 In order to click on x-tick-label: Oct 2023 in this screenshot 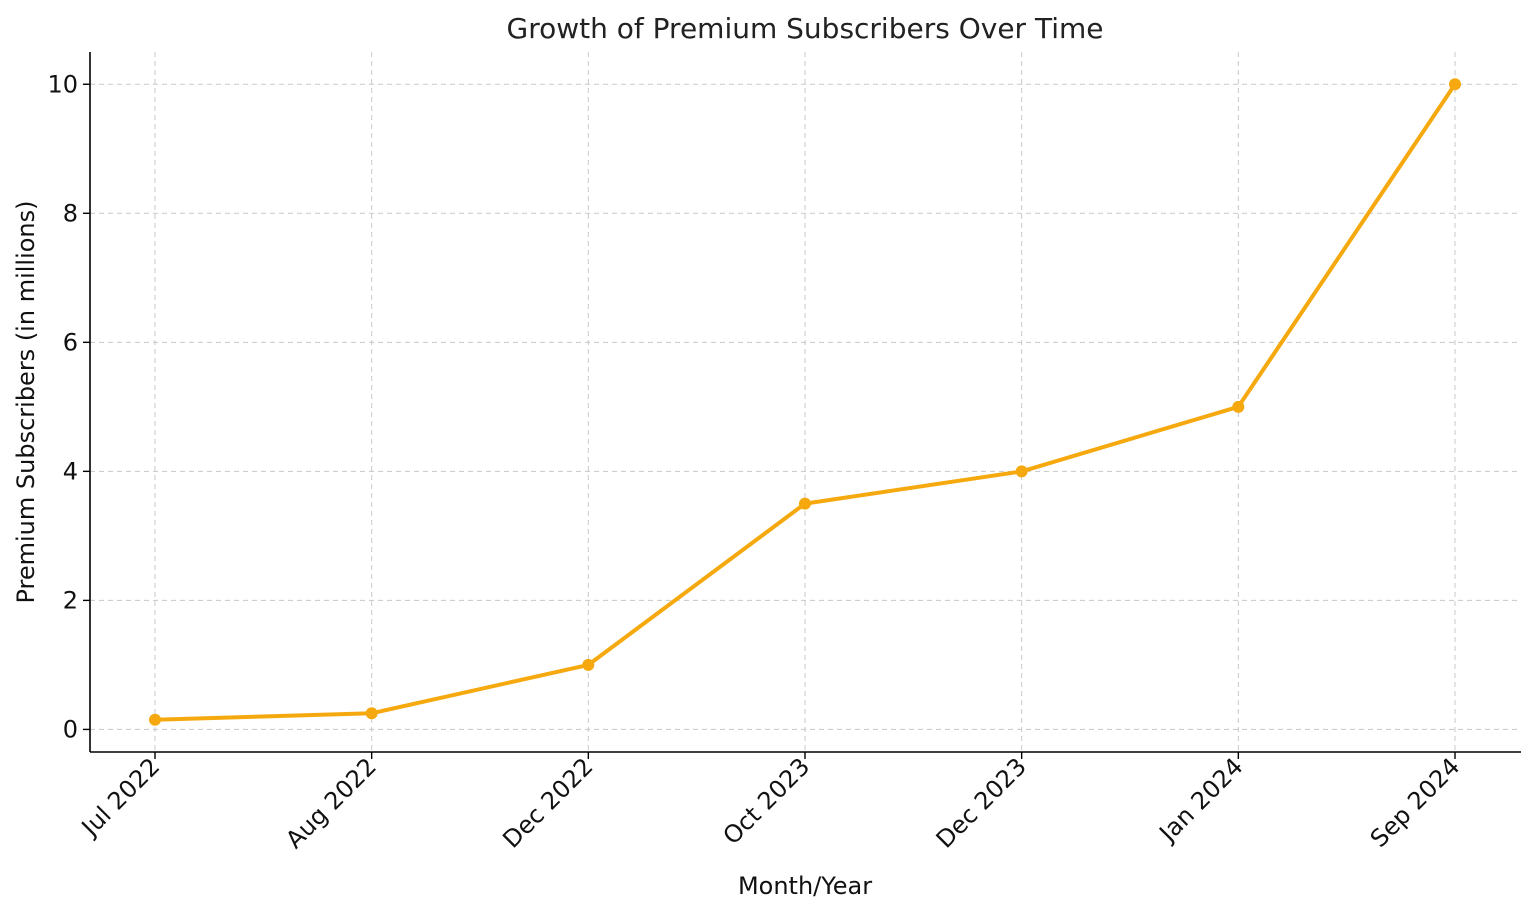, I will do `click(767, 801)`.